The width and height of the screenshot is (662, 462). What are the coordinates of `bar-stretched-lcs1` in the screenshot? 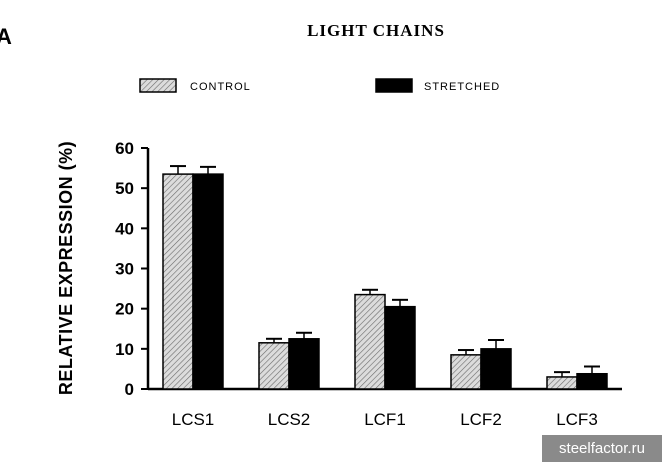 It's located at (208, 281).